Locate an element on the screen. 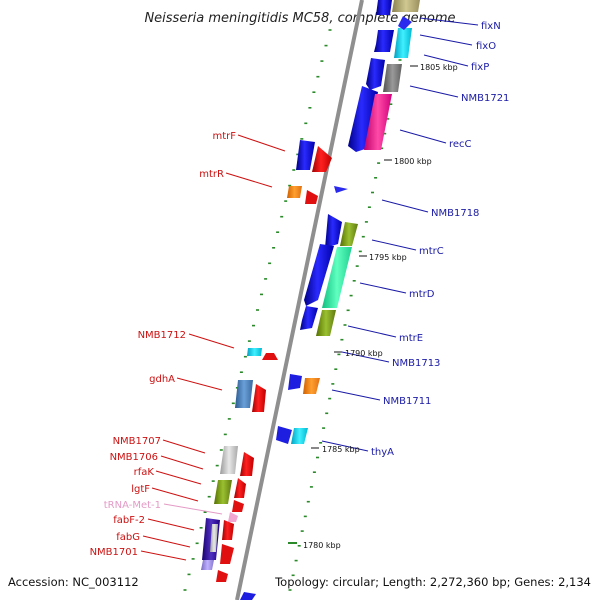  gene-block-nmb1712-a is located at coordinates (254, 352).